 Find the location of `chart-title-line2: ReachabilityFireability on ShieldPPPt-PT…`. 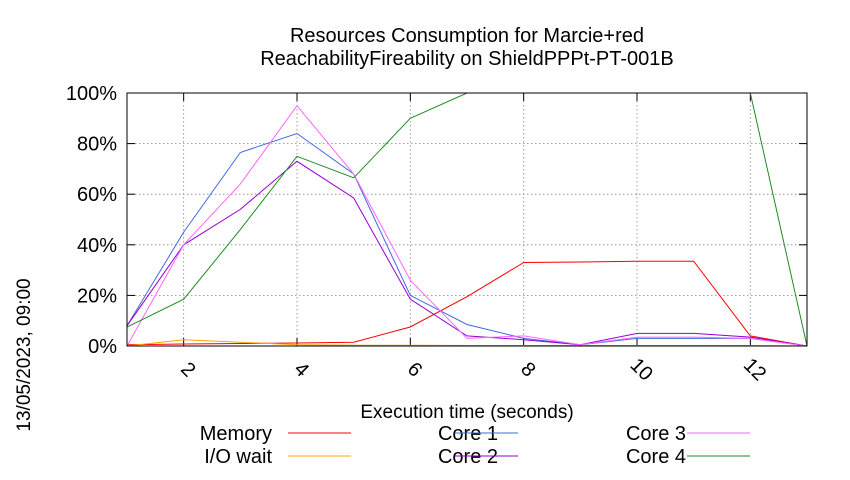

chart-title-line2: ReachabilityFireability on ShieldPPPt-PT… is located at coordinates (467, 59).